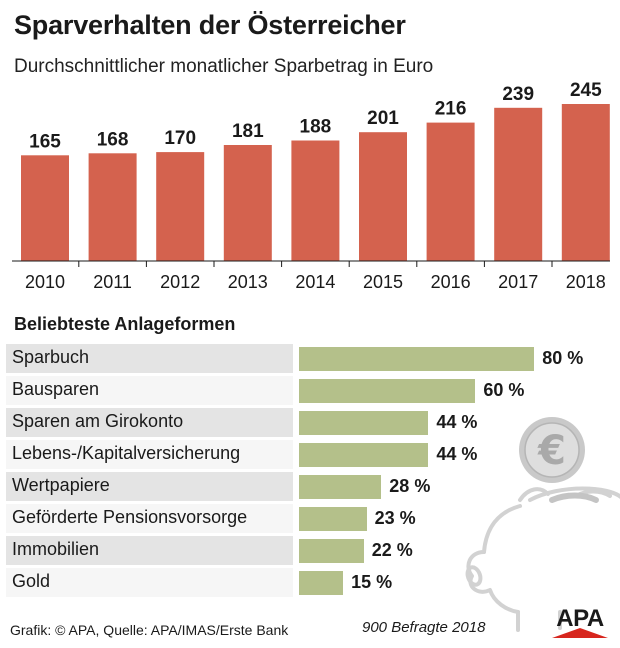 Image resolution: width=620 pixels, height=648 pixels. I want to click on years-layer: 2010 2011 2012 2013 2014 2015 2016 2017 2018, so click(315, 282).